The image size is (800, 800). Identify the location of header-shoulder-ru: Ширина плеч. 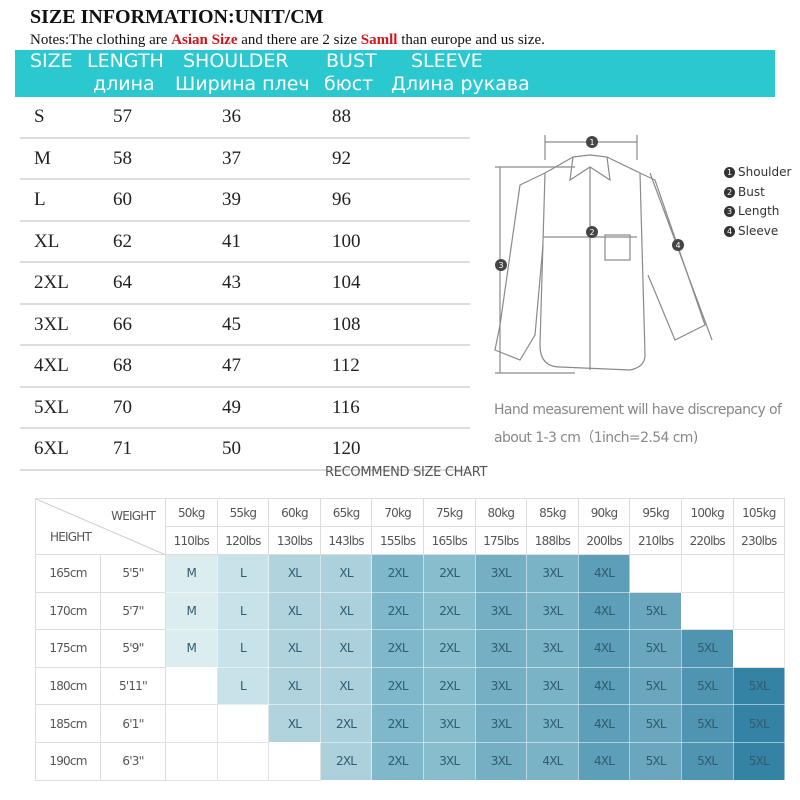
(242, 84).